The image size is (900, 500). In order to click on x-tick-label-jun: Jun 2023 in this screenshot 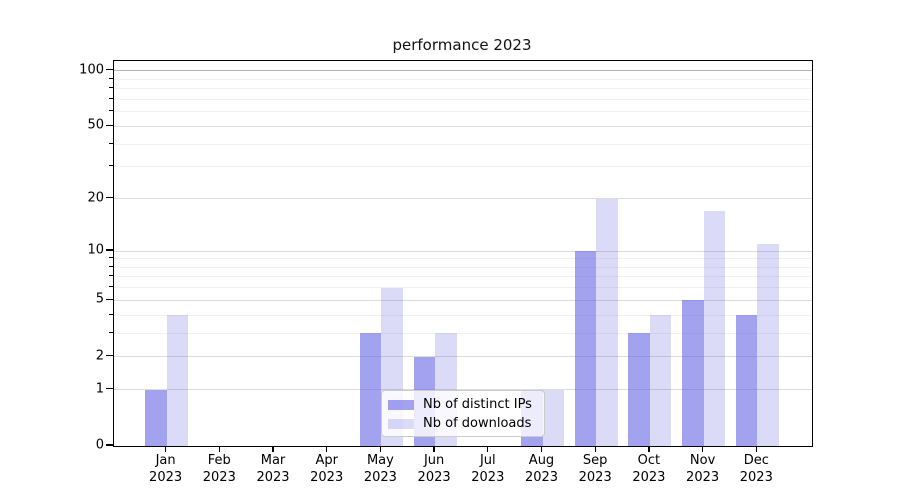, I will do `click(434, 469)`.